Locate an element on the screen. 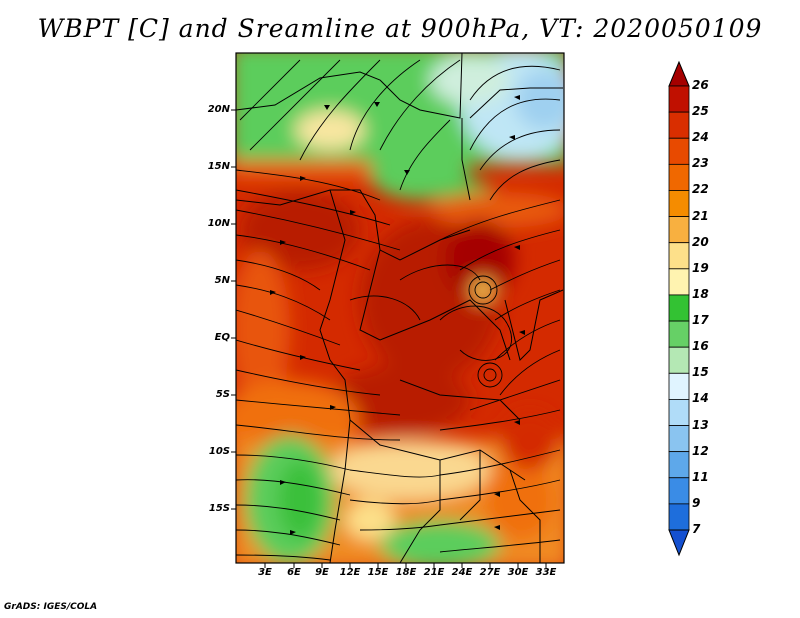  footer-credit: GrADS: IGES/COLA is located at coordinates (51, 607).